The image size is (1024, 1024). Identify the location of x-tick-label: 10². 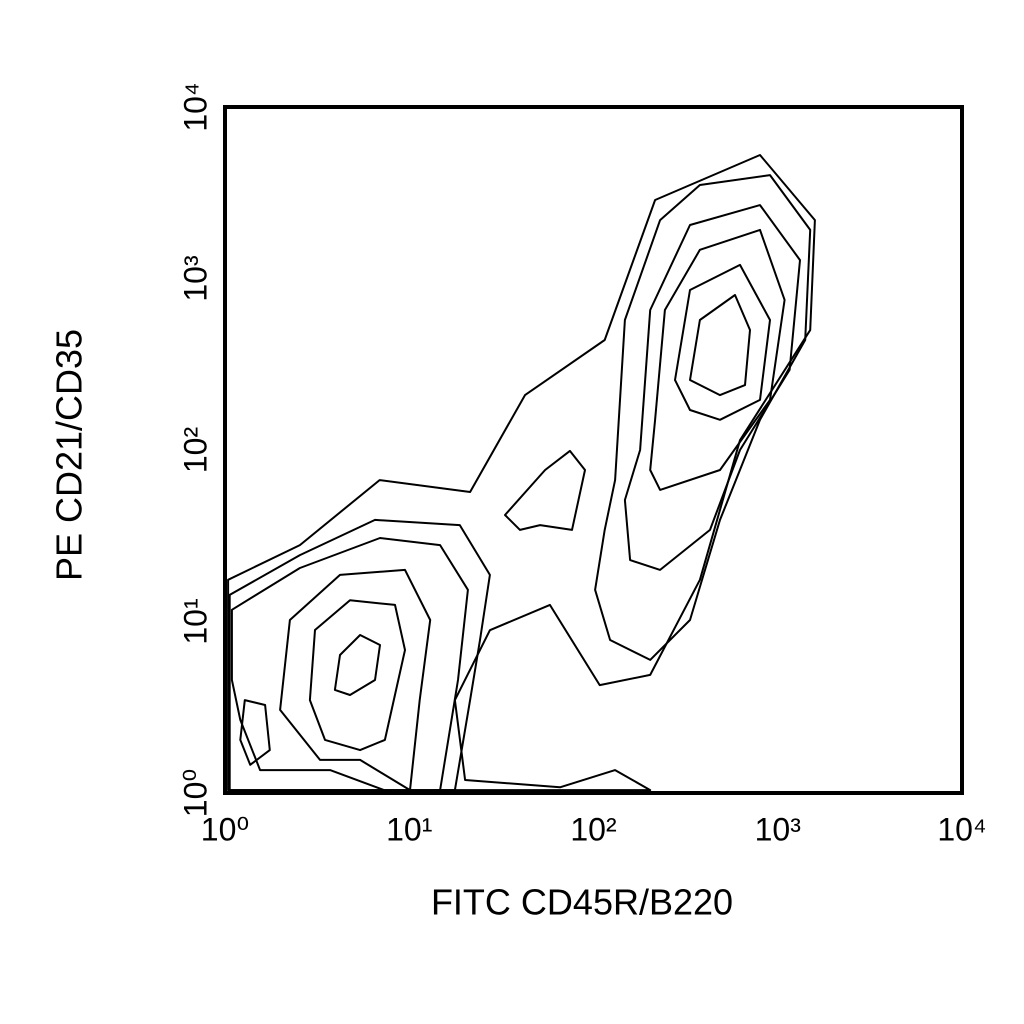
(593, 829).